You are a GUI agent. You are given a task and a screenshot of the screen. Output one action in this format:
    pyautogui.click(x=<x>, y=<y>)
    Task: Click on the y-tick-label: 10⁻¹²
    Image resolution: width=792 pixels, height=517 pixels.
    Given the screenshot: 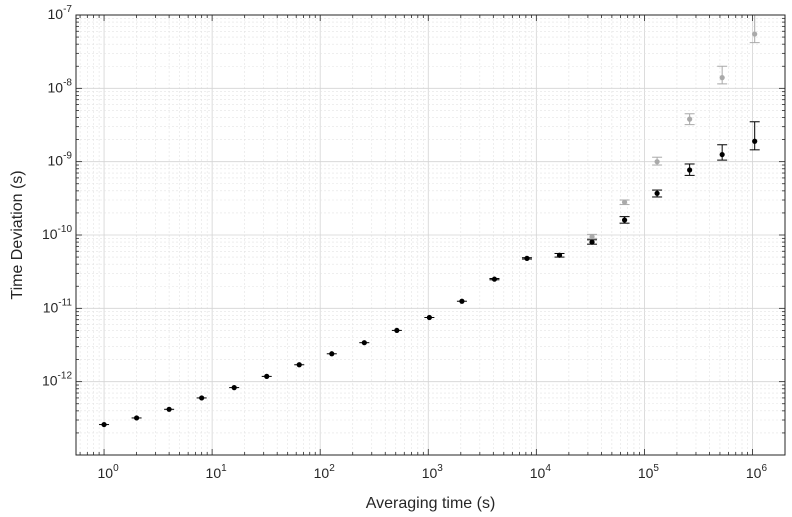 What is the action you would take?
    pyautogui.click(x=57, y=380)
    